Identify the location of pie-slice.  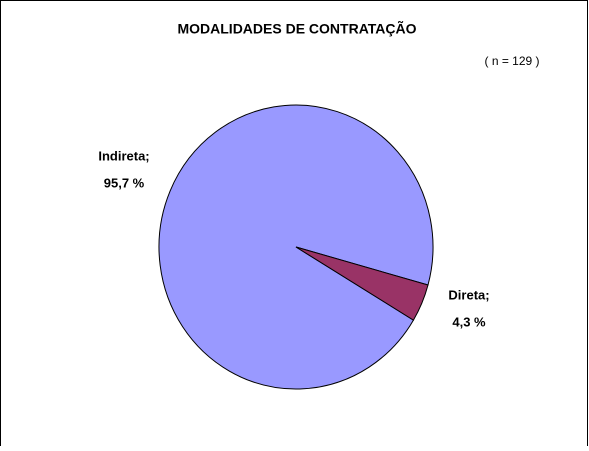
(362, 283).